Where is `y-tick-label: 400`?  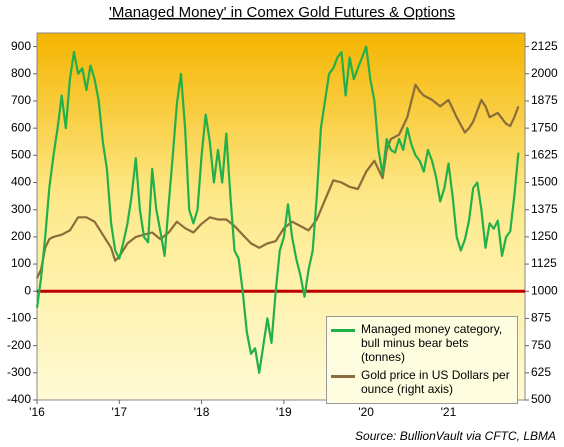
y-tick-label: 400 is located at coordinates (21, 182).